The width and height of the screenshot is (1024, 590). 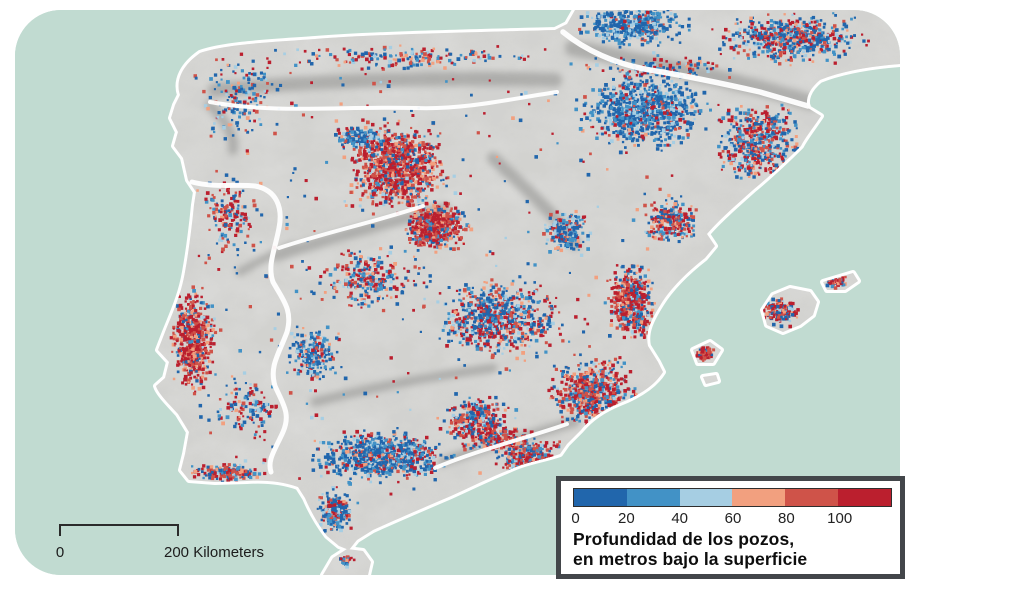 What do you see at coordinates (266, 259) in the screenshot?
I see `ridge-estrela` at bounding box center [266, 259].